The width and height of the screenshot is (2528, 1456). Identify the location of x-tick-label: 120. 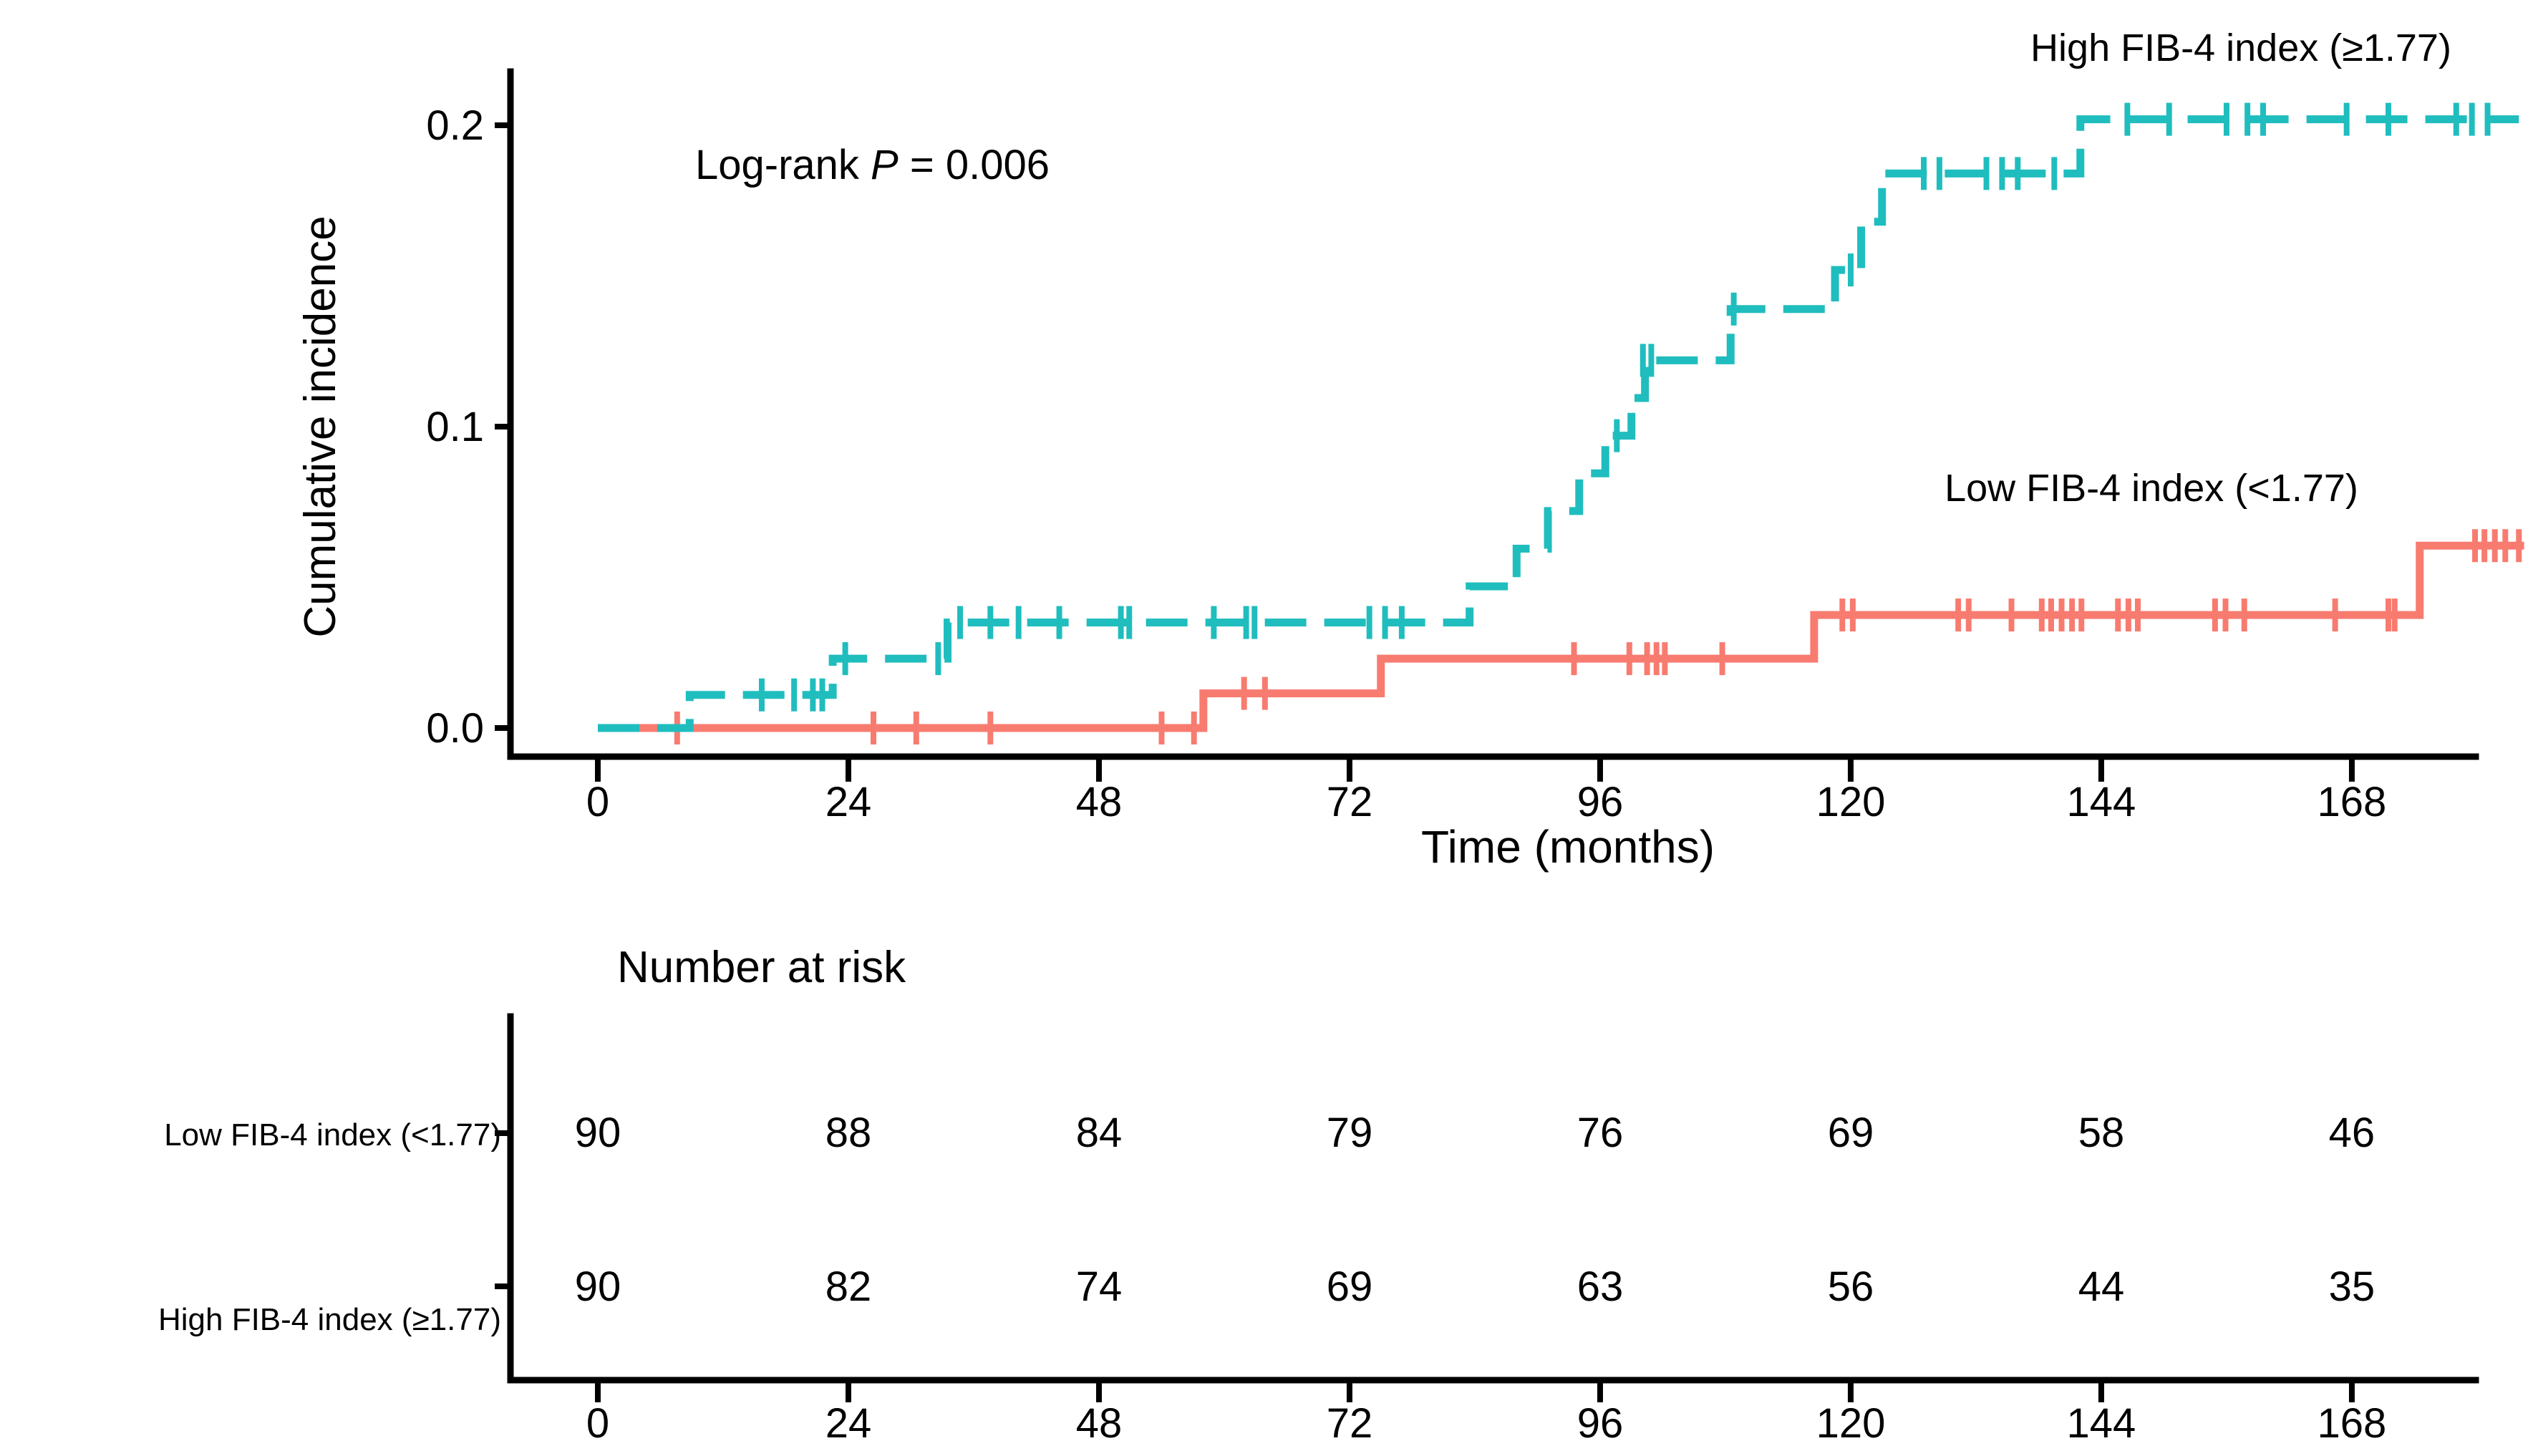
(1851, 802).